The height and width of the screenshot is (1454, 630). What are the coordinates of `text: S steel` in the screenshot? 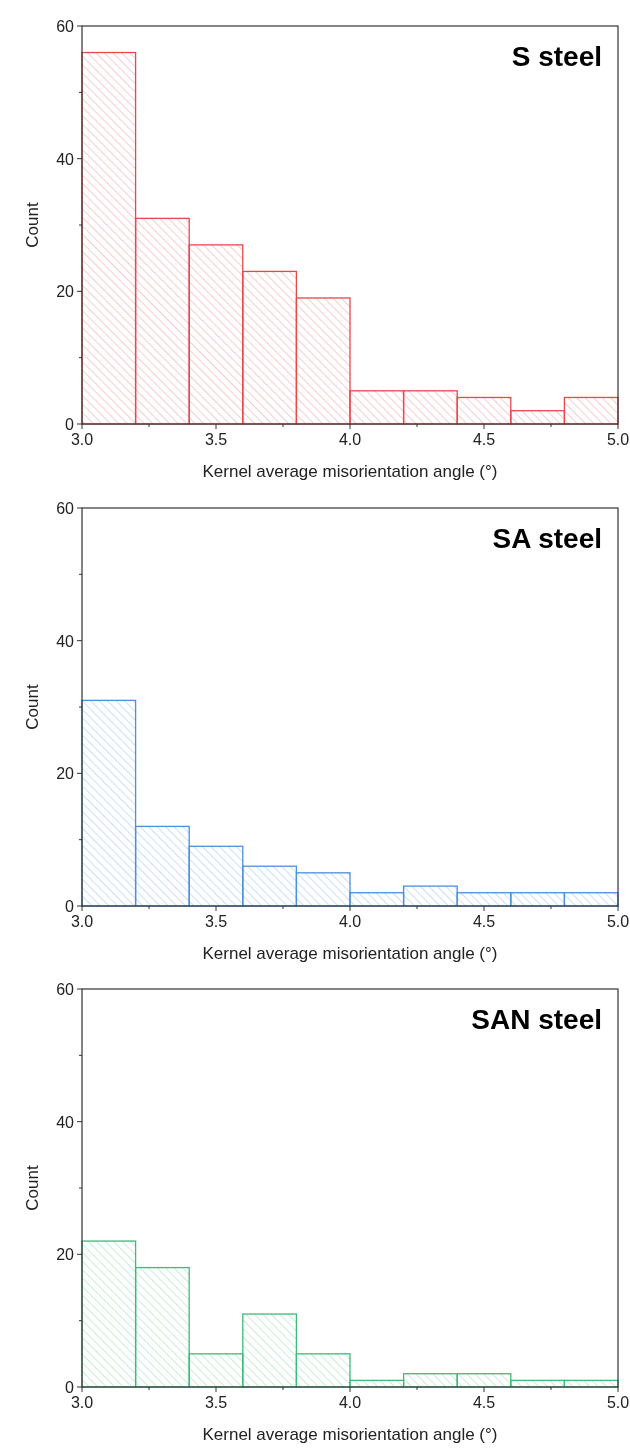 It's located at (556, 56).